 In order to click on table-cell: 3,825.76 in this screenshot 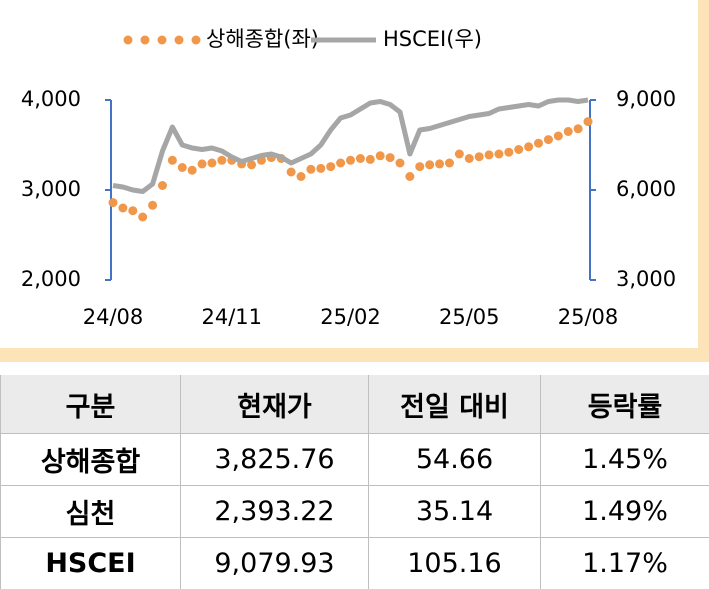, I will do `click(274, 459)`.